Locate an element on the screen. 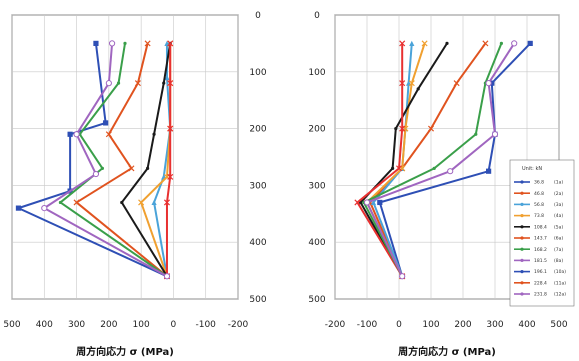  legend-note: (6a) is located at coordinates (558, 239).